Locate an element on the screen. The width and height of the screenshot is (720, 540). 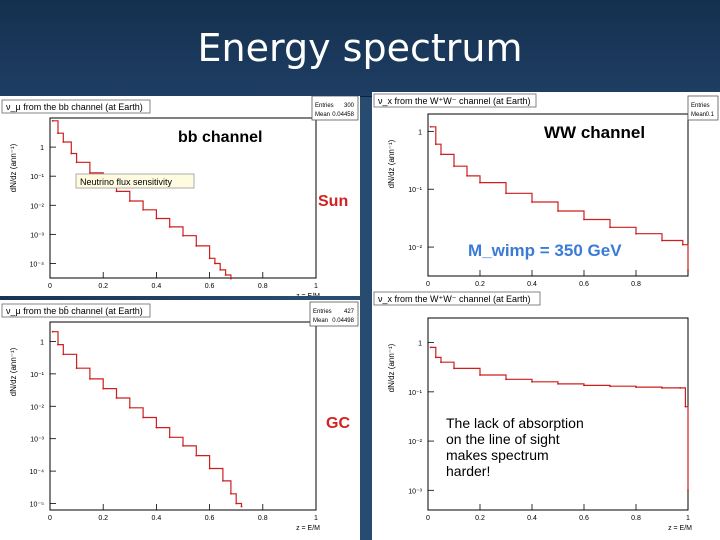
sensitivity-label: Neutrino flux sensitivity is located at coordinates (126, 182).